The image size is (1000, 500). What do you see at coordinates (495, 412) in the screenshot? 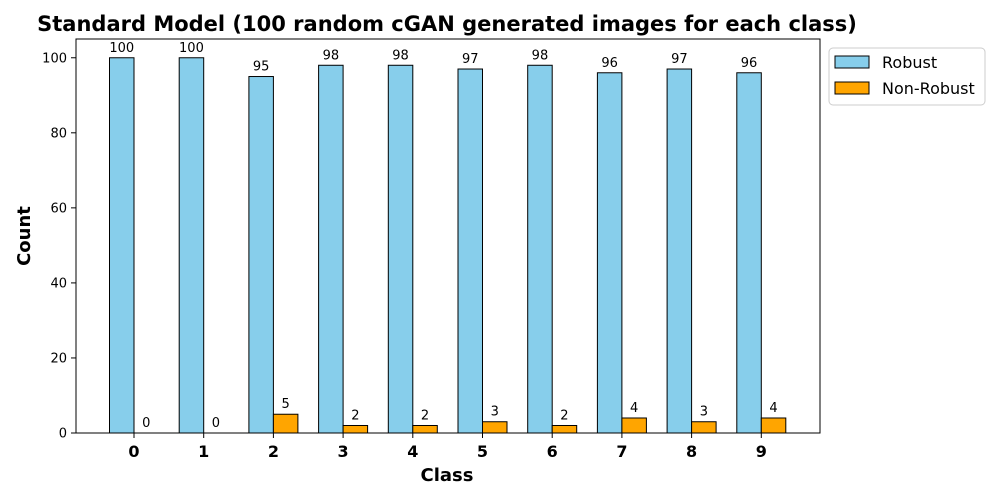
I see `data-label-non-robust-5: 3` at bounding box center [495, 412].